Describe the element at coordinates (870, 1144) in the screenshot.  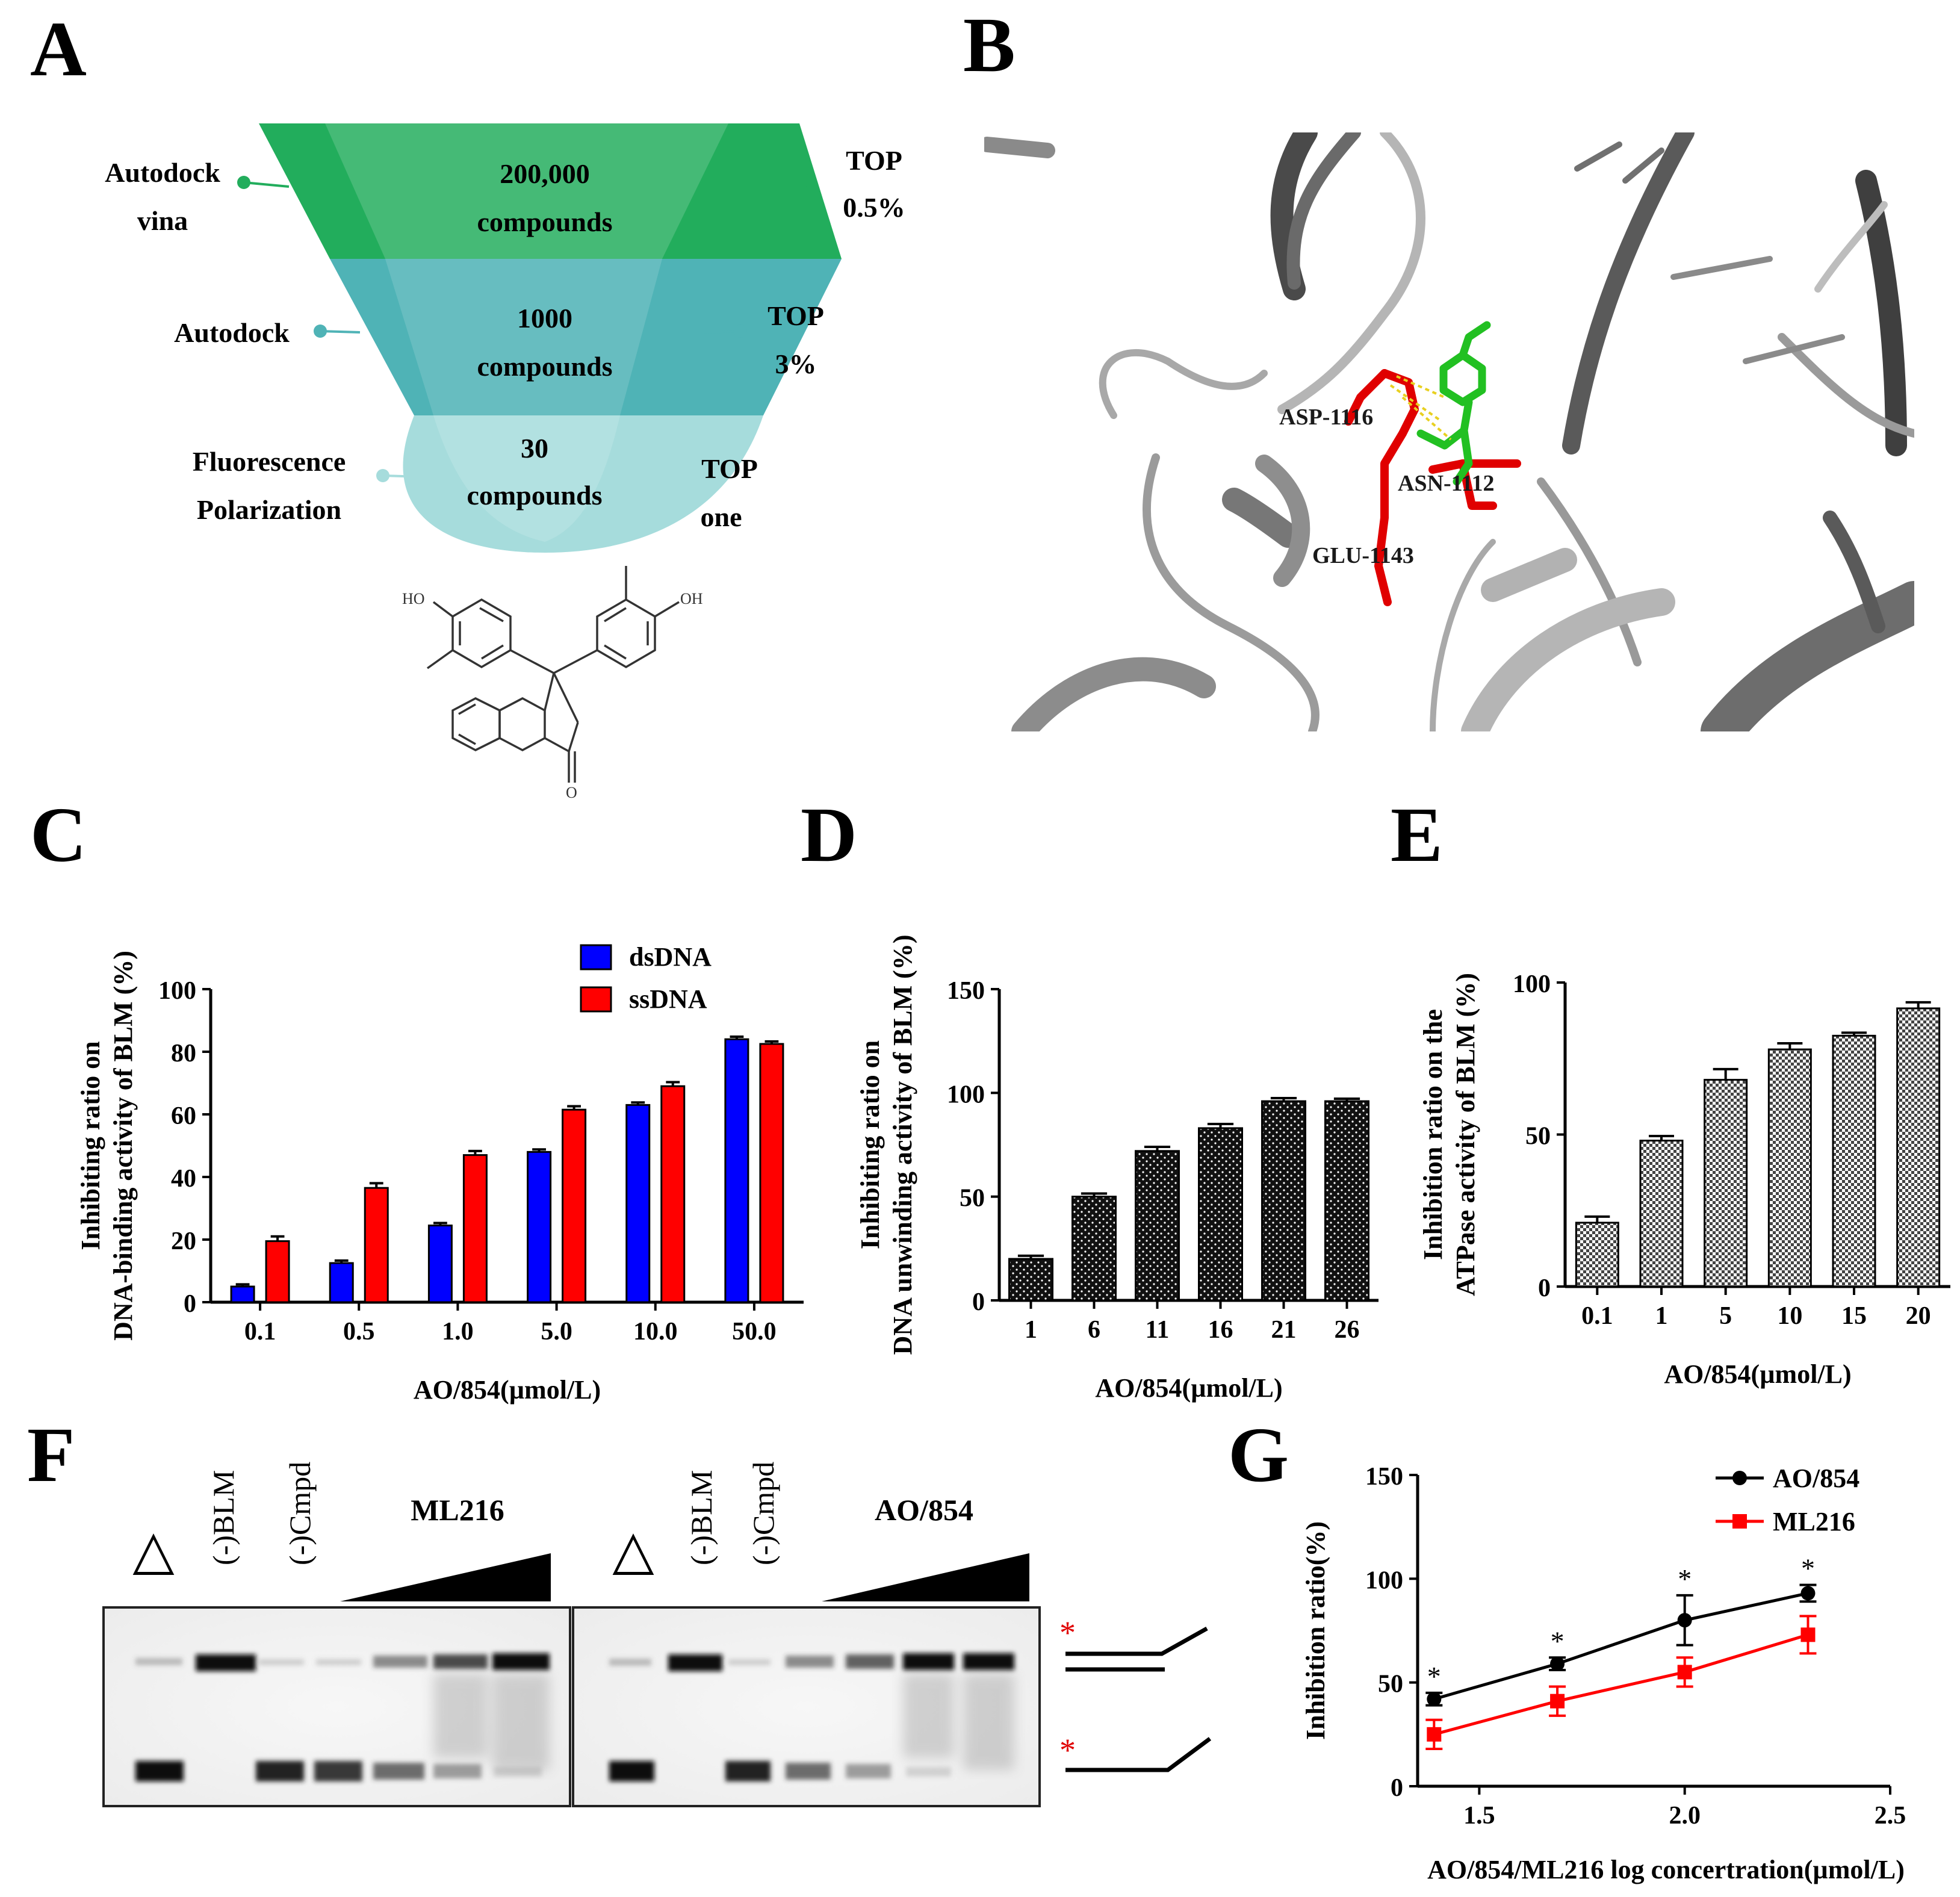
I see `y-axis-label: Inhibiting ratio on` at that location.